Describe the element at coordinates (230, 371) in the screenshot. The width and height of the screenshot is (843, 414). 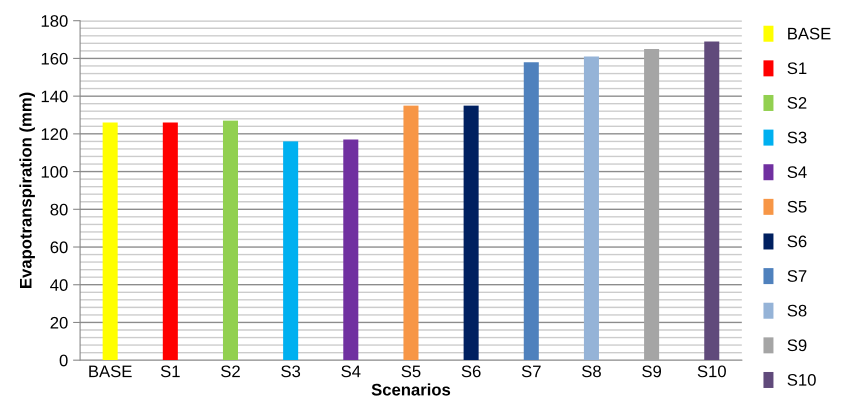
I see `x-tick-label: S2` at that location.